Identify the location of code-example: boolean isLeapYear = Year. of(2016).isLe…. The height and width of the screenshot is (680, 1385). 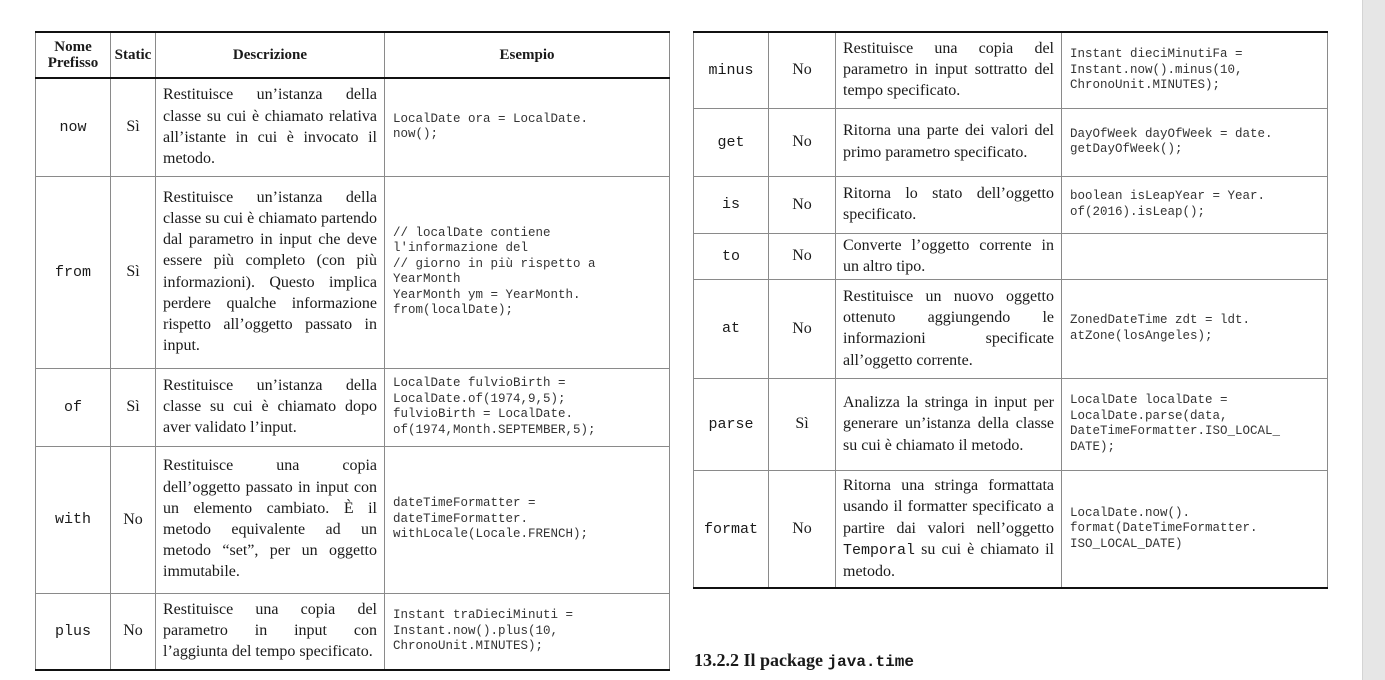
(1194, 204).